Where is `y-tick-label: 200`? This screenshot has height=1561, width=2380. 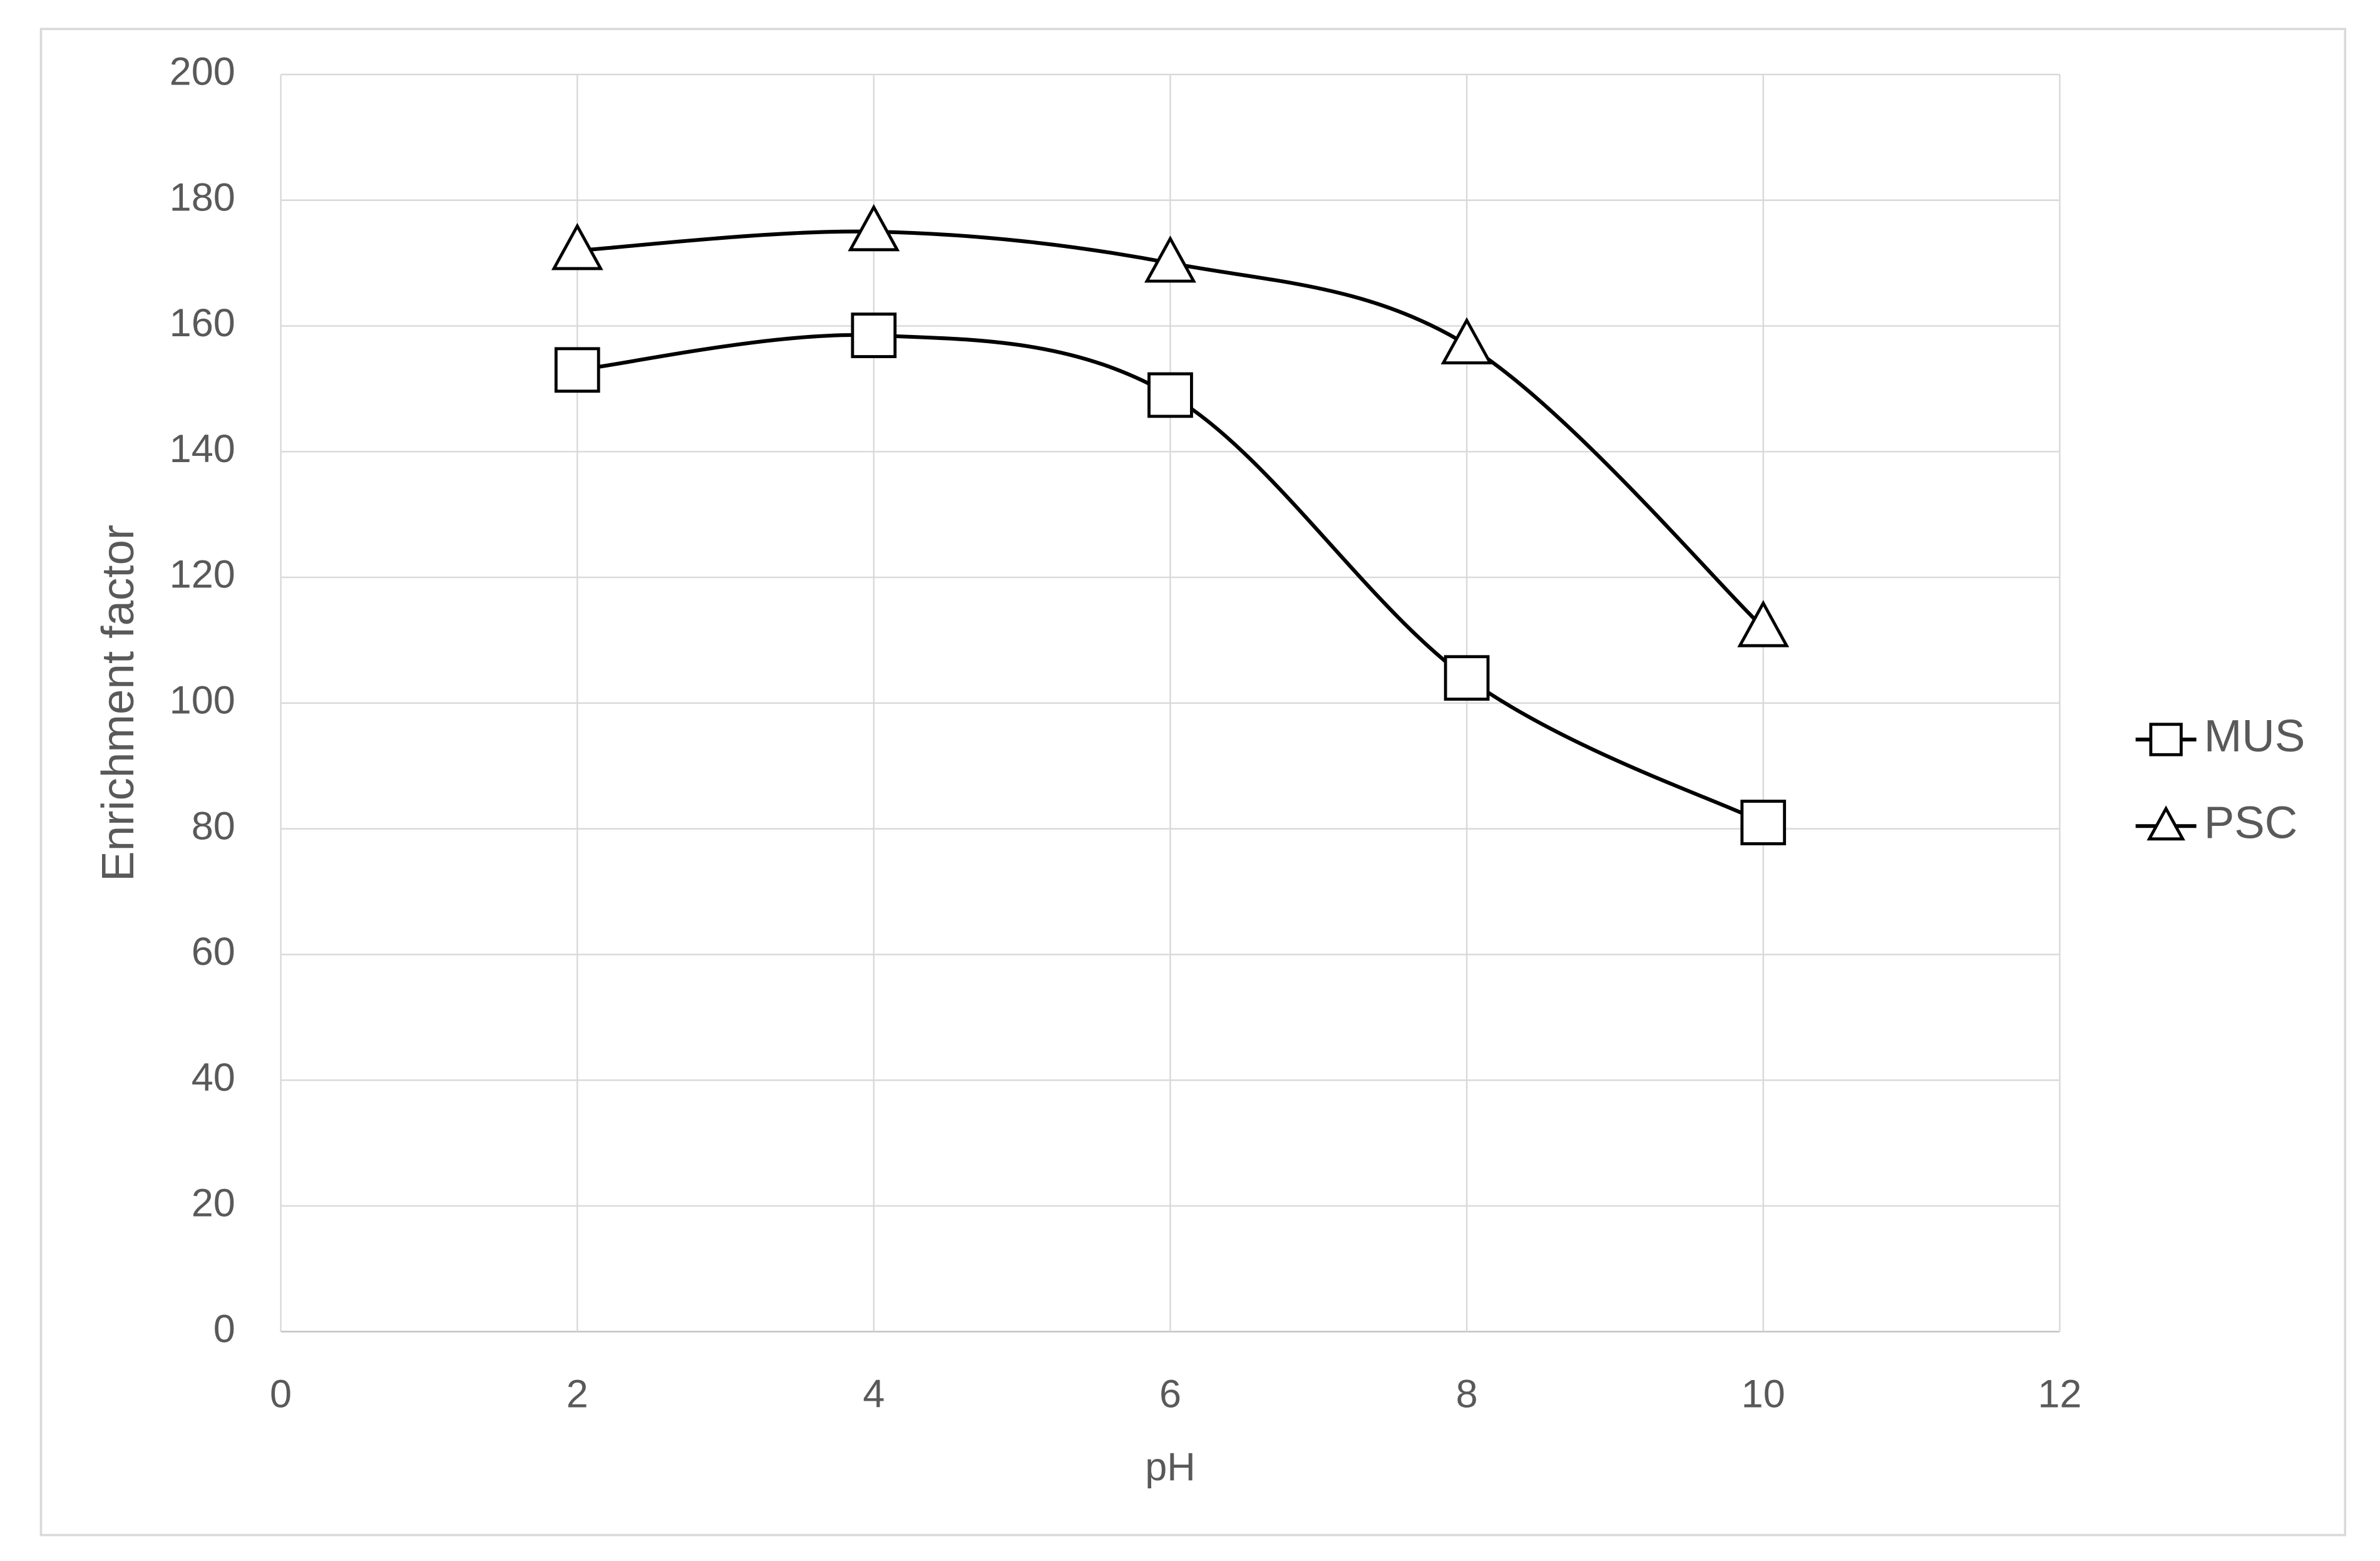 y-tick-label: 200 is located at coordinates (203, 72).